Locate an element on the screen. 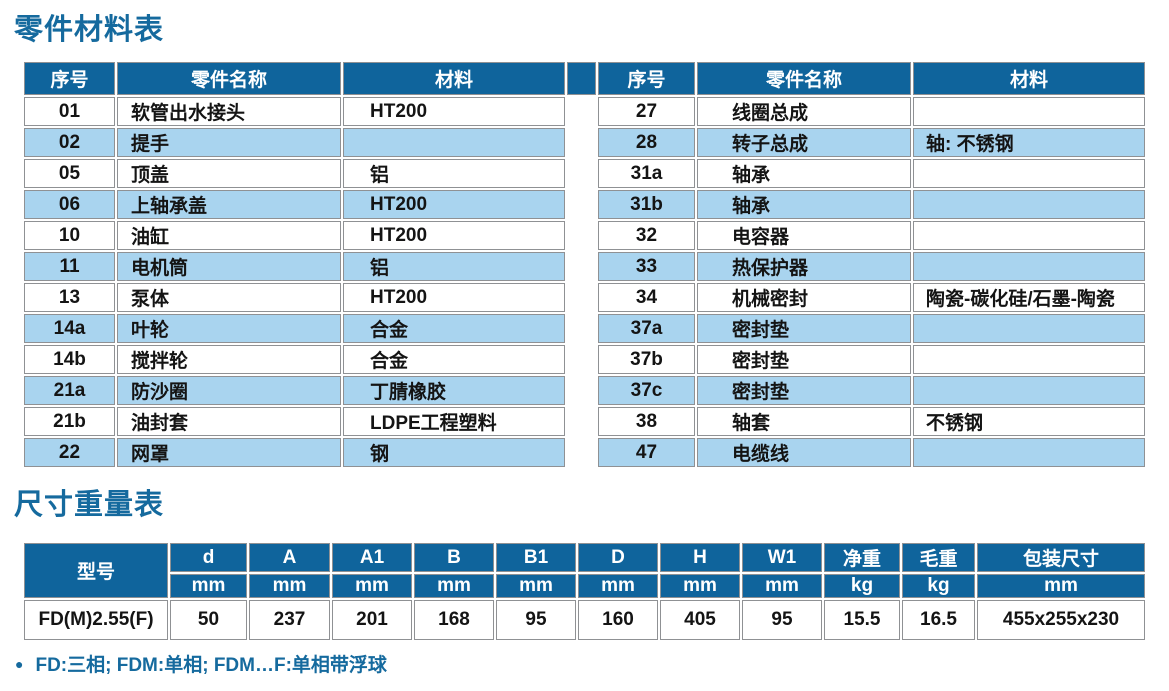  table-row: 05 顶盖 铝 31a 轴承 is located at coordinates (584, 173).